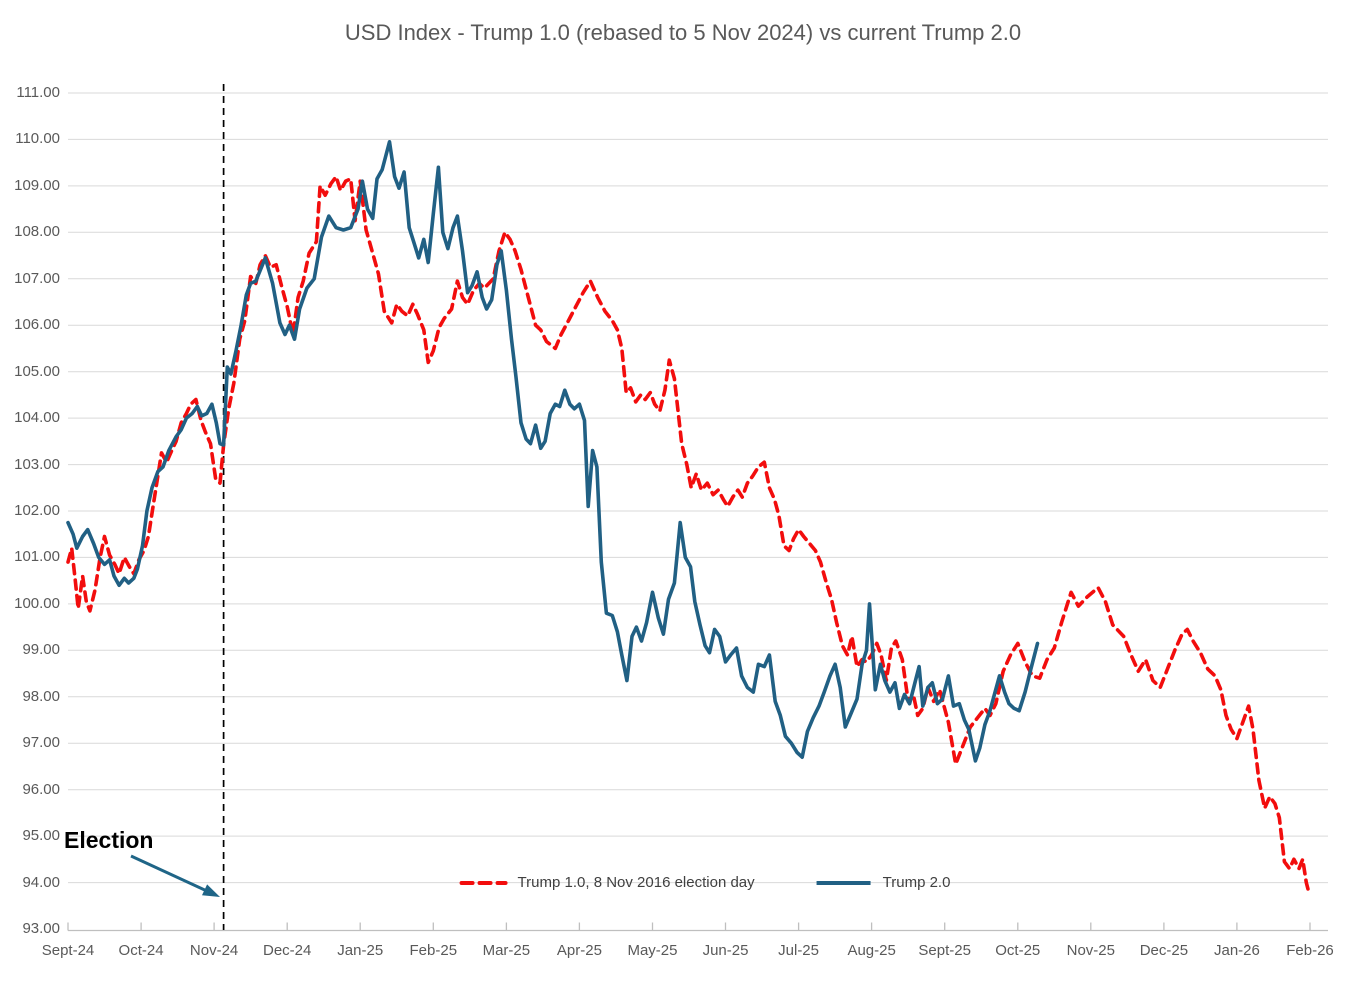  I want to click on x-axis-label: Dec-24, so click(287, 950).